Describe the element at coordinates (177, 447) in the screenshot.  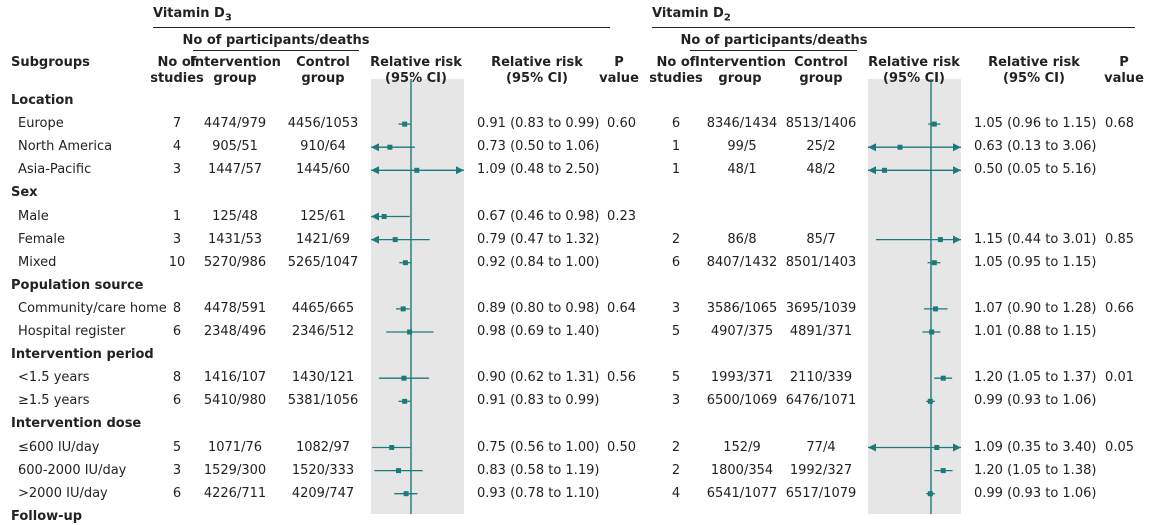
I see `d3-studies-cell: 5` at that location.